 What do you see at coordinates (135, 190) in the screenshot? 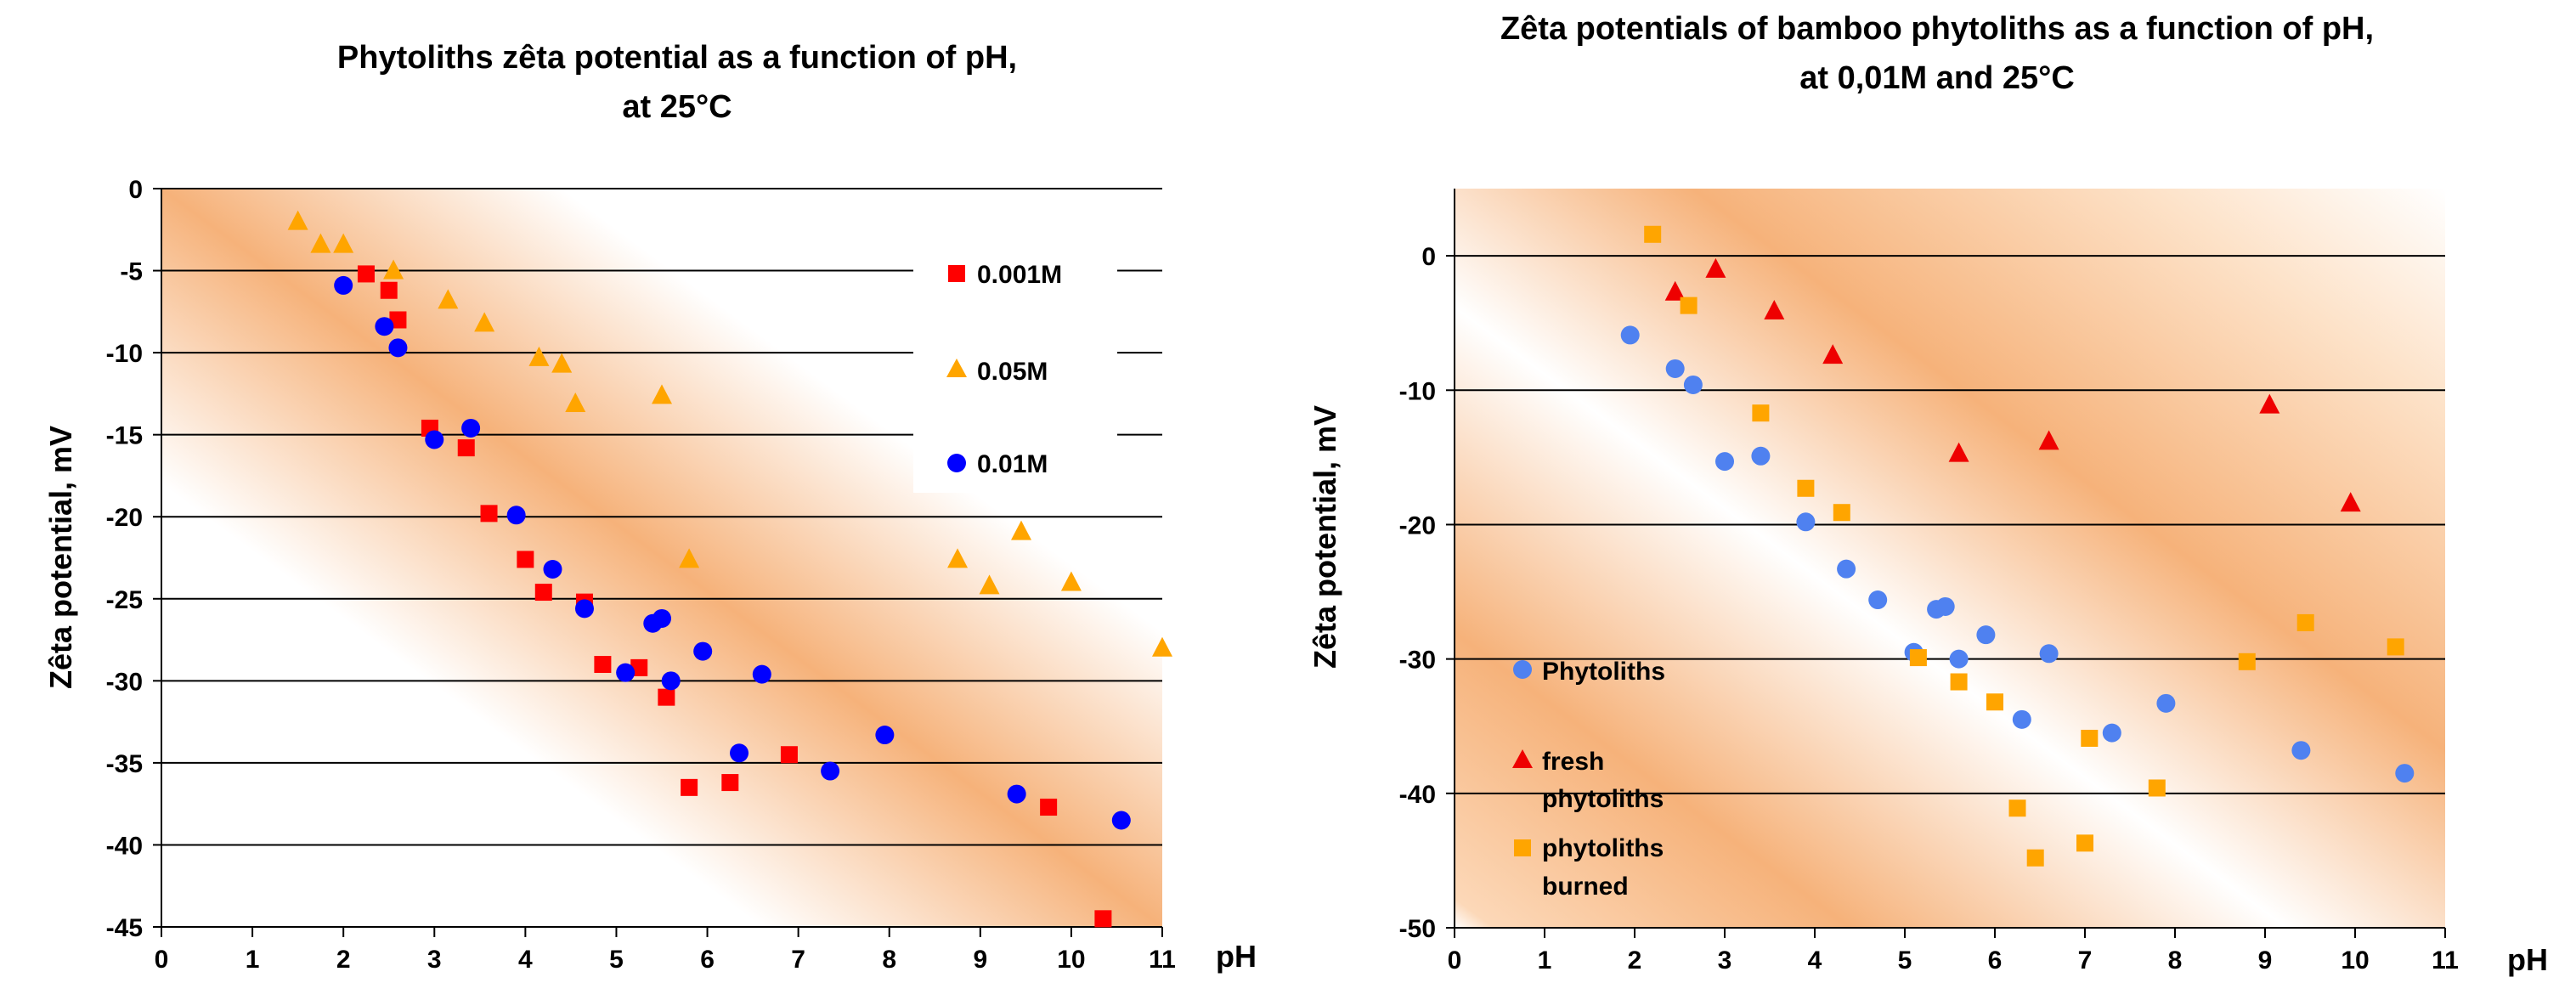
I see `y-tick-label: 0` at bounding box center [135, 190].